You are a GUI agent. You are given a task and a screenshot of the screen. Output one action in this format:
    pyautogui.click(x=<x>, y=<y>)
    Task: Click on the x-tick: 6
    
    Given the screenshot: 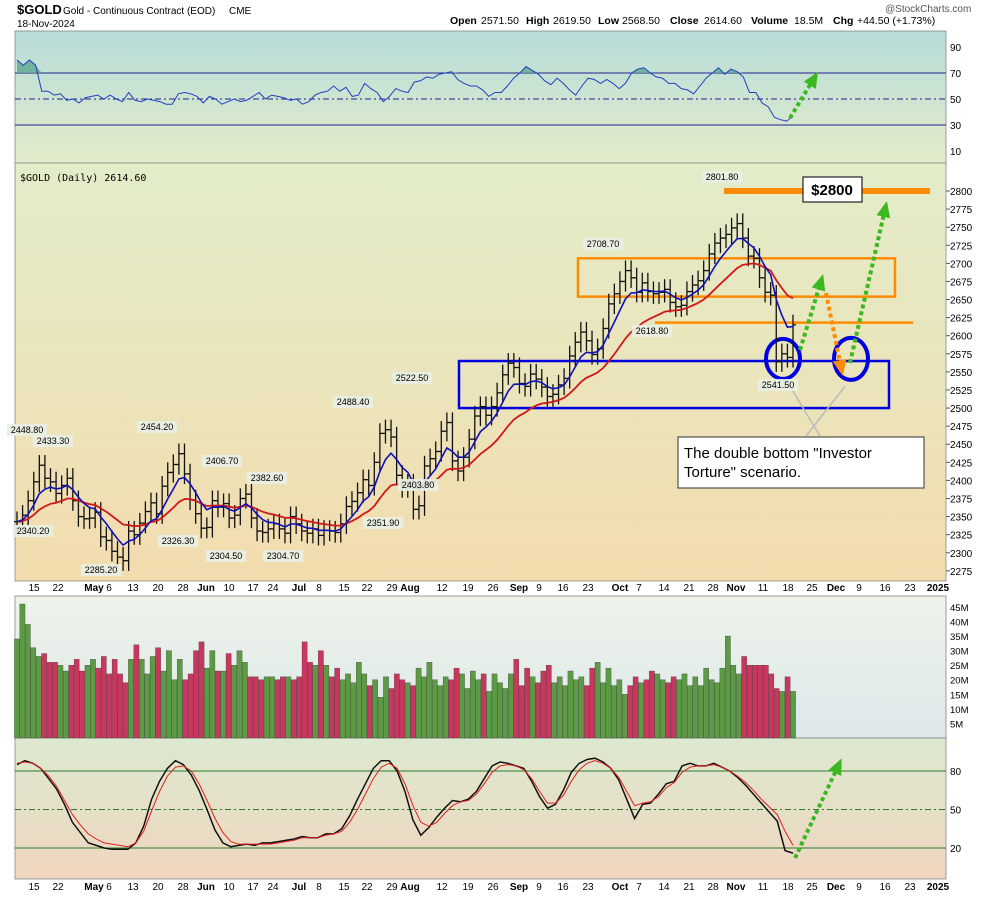 What is the action you would take?
    pyautogui.click(x=109, y=887)
    